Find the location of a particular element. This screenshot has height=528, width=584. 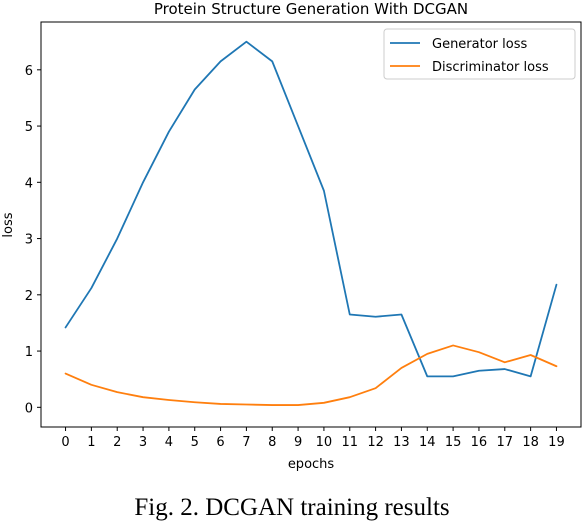

x-tick-label: 6 is located at coordinates (220, 442).